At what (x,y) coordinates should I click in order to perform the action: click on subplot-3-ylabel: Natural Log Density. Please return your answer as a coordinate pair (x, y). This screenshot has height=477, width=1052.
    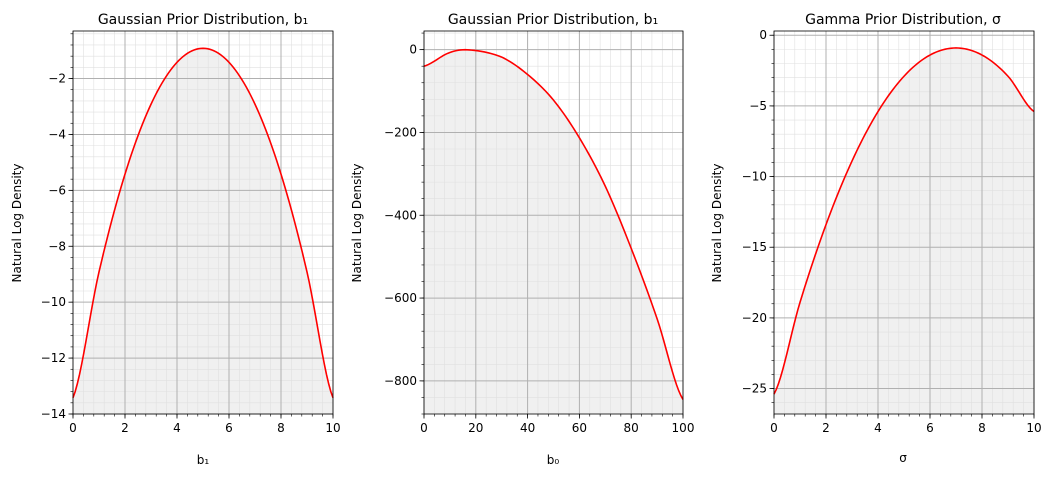
    Looking at the image, I should click on (717, 223).